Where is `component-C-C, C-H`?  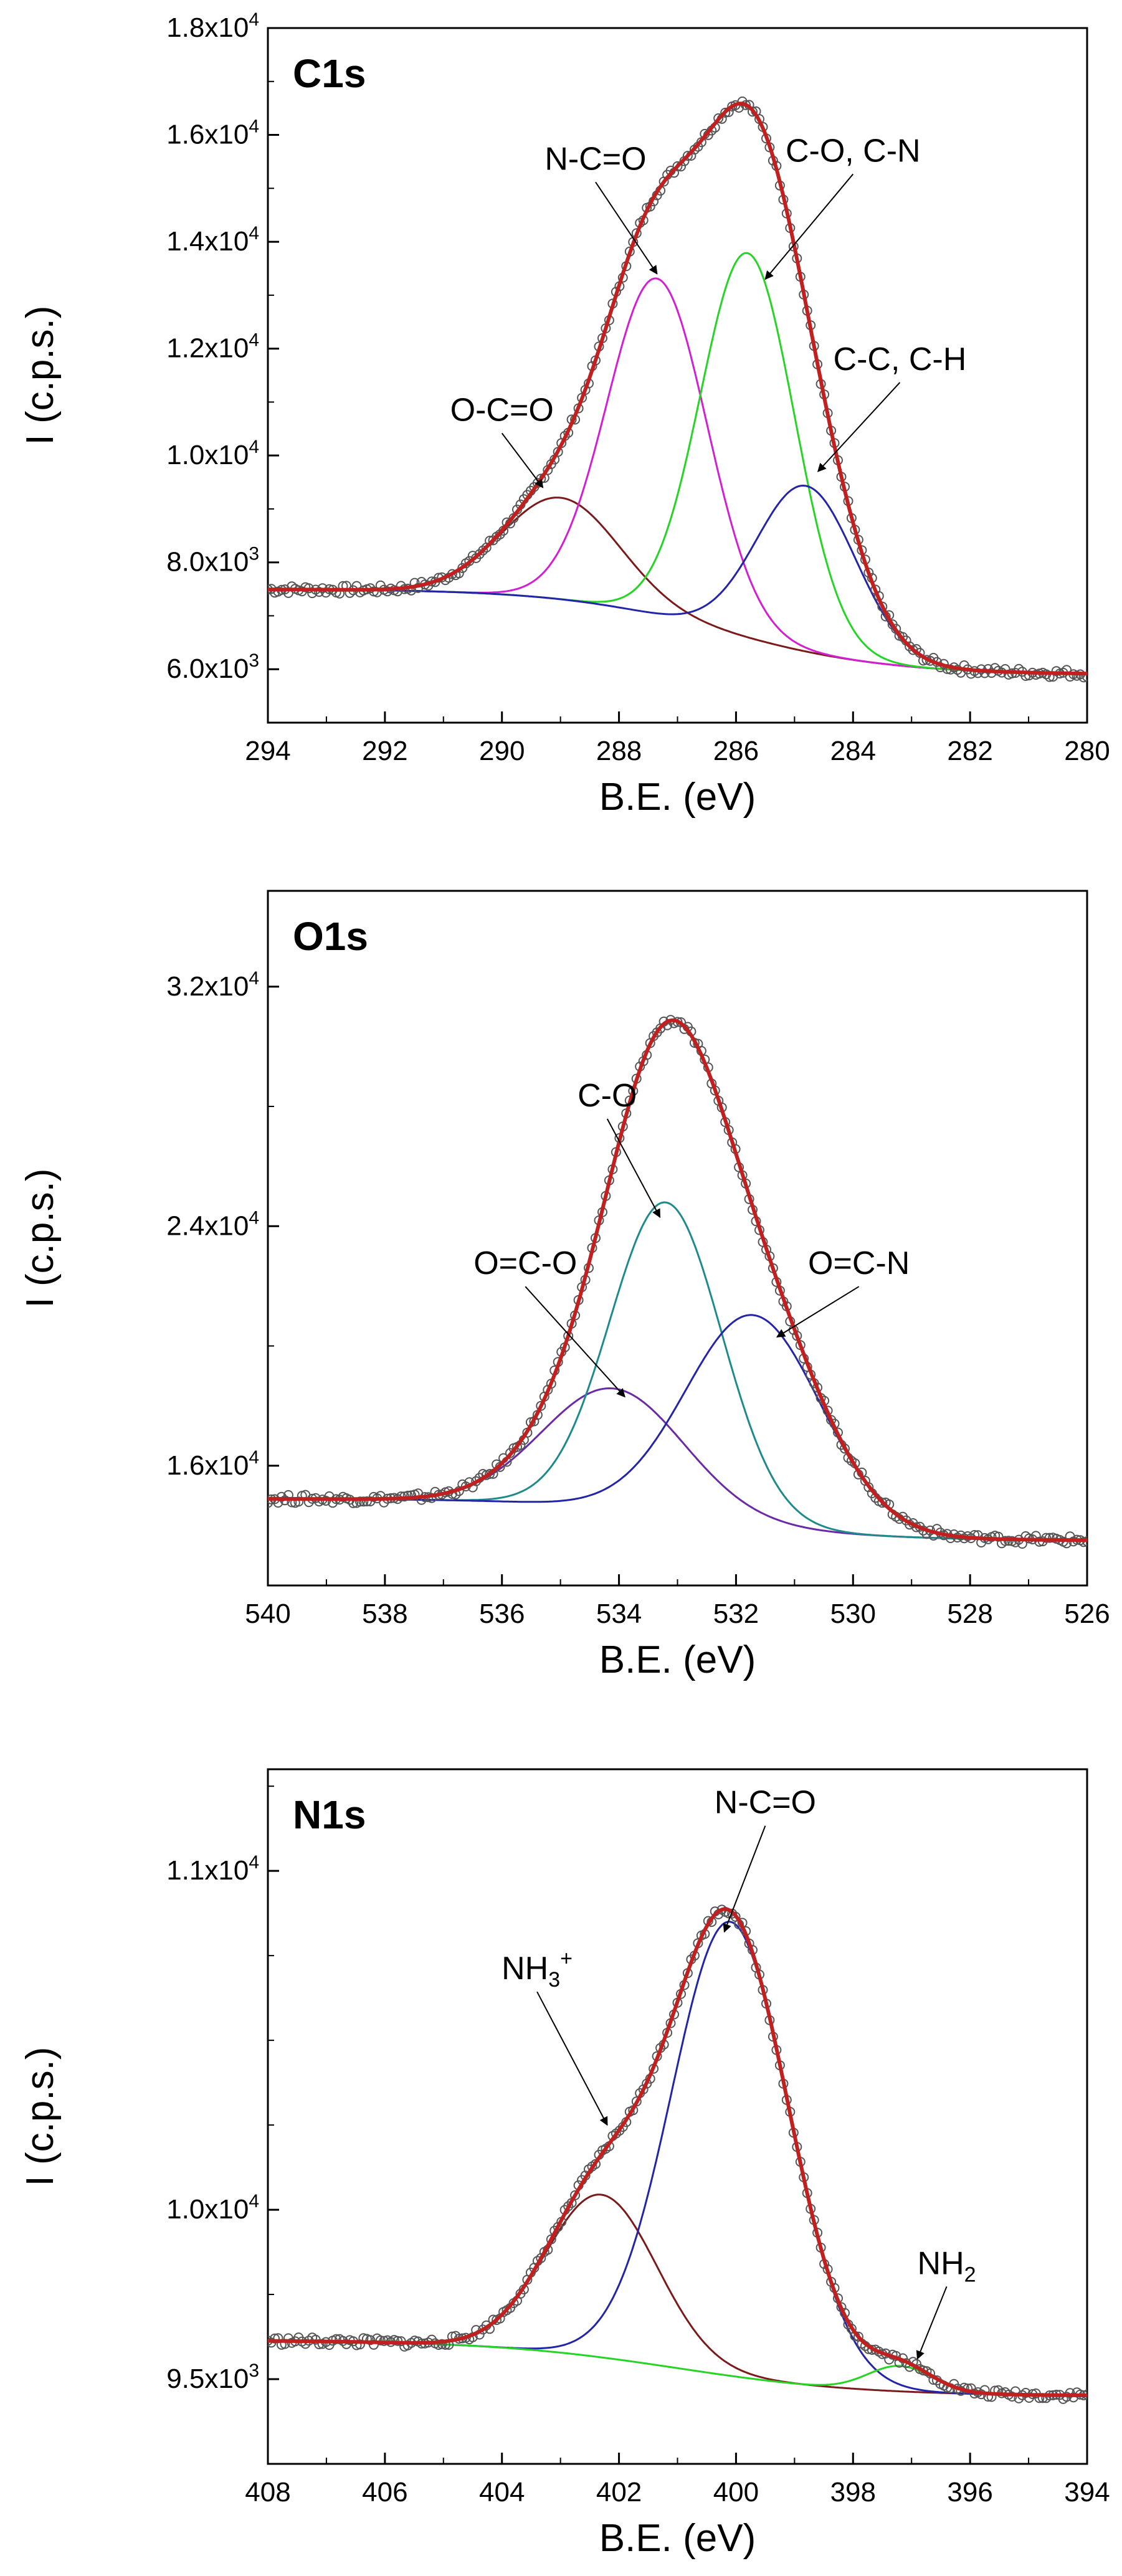
component-C-C, C-H is located at coordinates (677, 579).